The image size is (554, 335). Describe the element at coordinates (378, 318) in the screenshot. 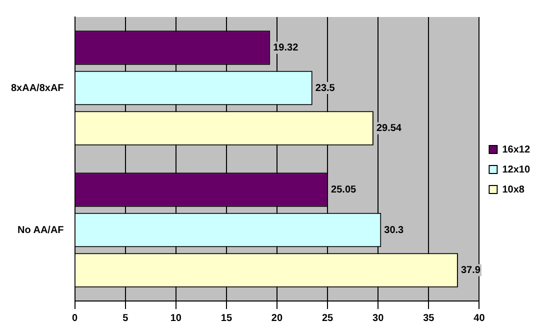

I see `x-tick-label: 30` at that location.